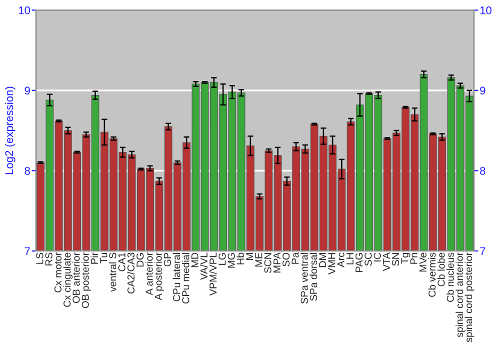  Describe the element at coordinates (204, 266) in the screenshot. I see `x-tick-label: VA/VL` at that location.